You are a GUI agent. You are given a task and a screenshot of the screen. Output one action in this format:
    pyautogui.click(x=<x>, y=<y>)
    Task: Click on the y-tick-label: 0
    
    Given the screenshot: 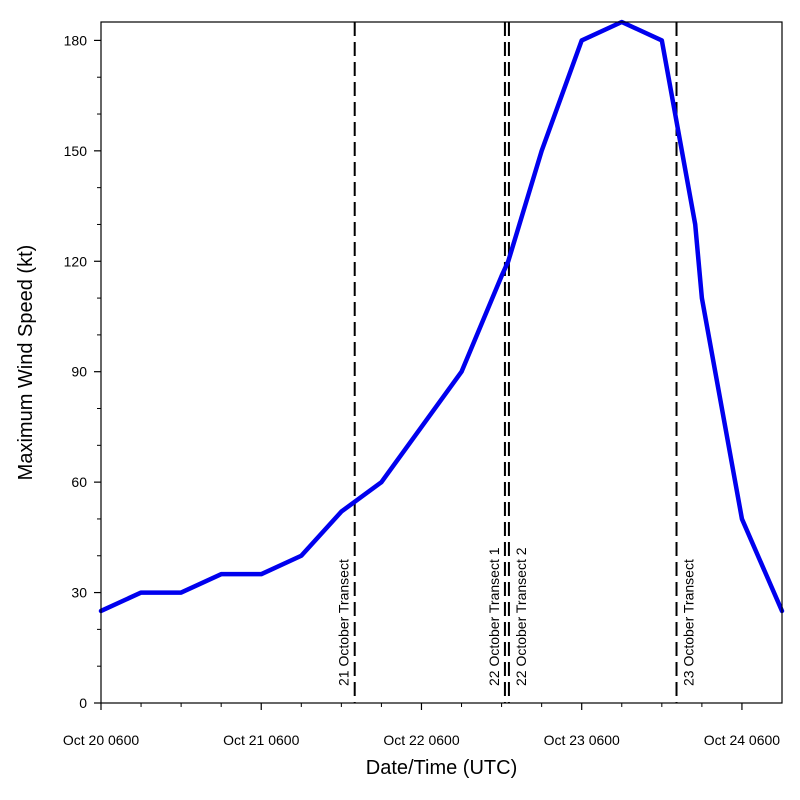 What is the action you would take?
    pyautogui.click(x=83, y=703)
    